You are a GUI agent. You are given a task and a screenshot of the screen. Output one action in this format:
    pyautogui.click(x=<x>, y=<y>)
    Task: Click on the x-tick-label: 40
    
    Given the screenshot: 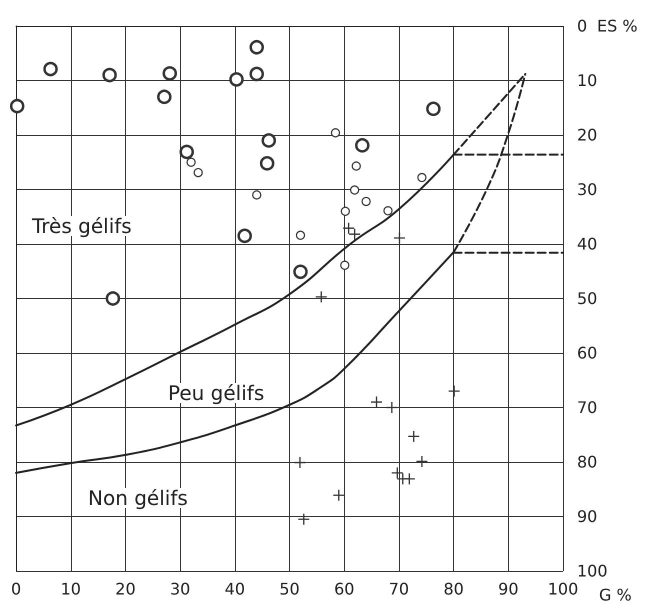 What is the action you would take?
    pyautogui.click(x=235, y=589)
    